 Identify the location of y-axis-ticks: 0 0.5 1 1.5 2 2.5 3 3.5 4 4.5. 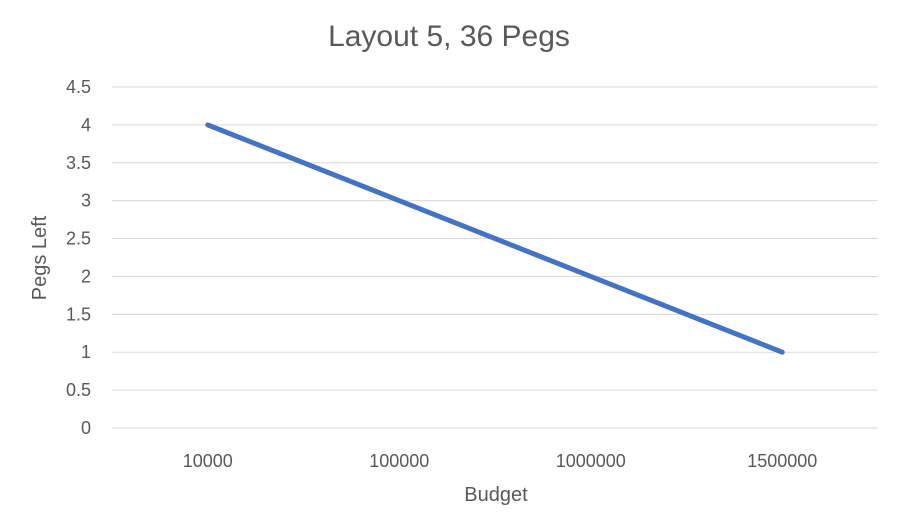
(78, 257).